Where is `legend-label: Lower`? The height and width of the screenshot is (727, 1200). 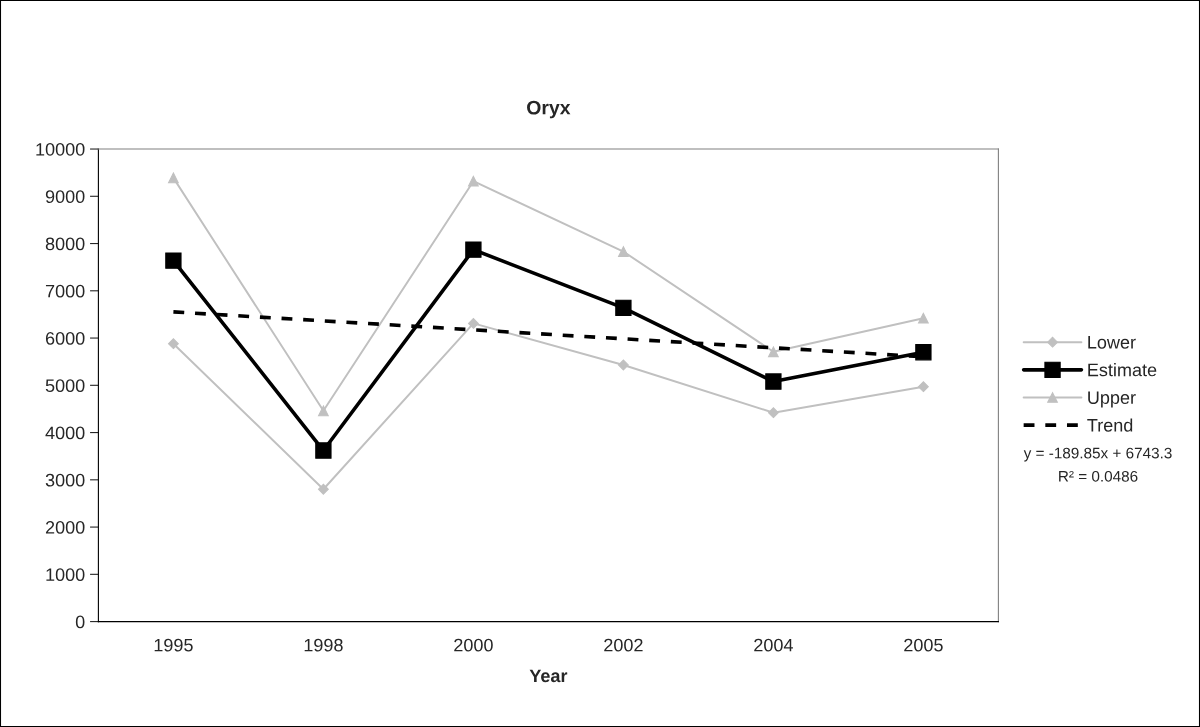 legend-label: Lower is located at coordinates (1112, 342).